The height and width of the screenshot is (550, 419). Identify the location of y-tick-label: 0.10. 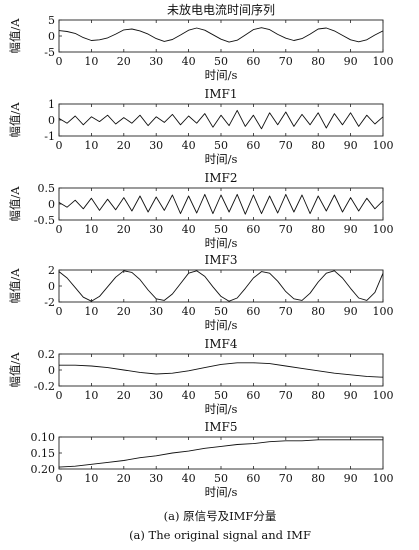
(43, 437).